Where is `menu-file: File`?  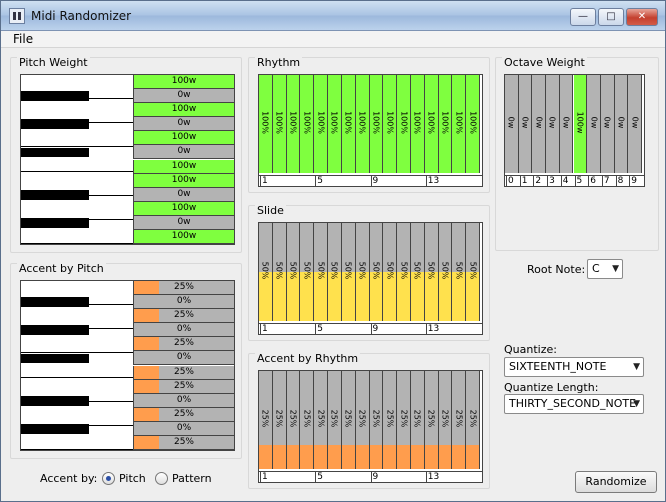
menu-file: File is located at coordinates (23, 39).